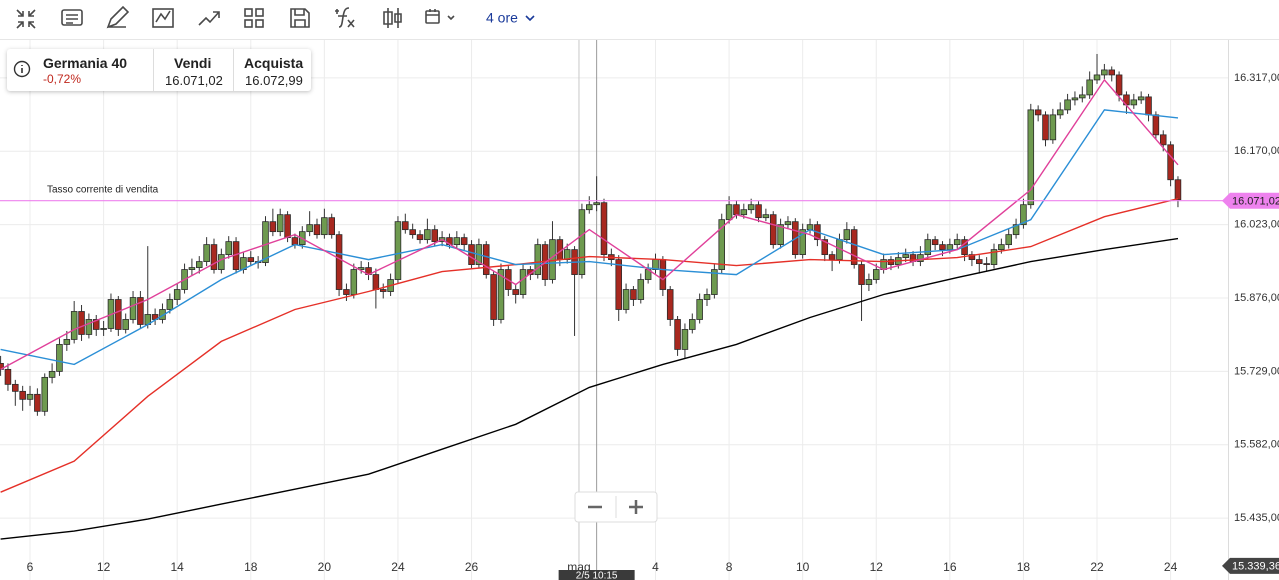 This screenshot has height=580, width=1279. What do you see at coordinates (274, 63) in the screenshot?
I see `buy-label: Acquista` at bounding box center [274, 63].